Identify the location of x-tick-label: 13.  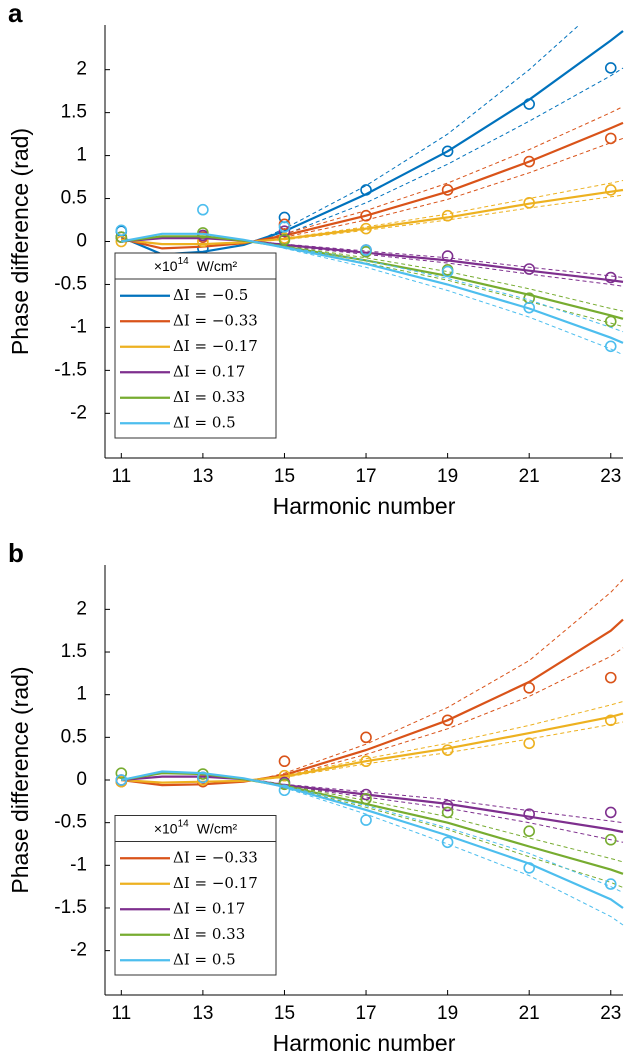
(202, 1013).